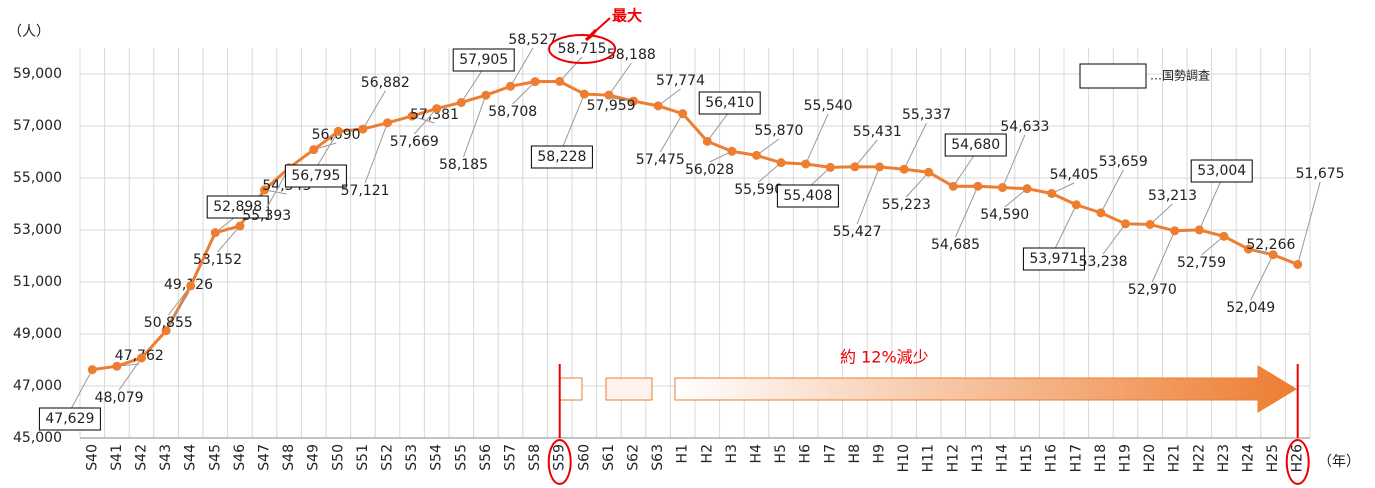 The image size is (1375, 488). I want to click on data-label: 53,213, so click(1172, 196).